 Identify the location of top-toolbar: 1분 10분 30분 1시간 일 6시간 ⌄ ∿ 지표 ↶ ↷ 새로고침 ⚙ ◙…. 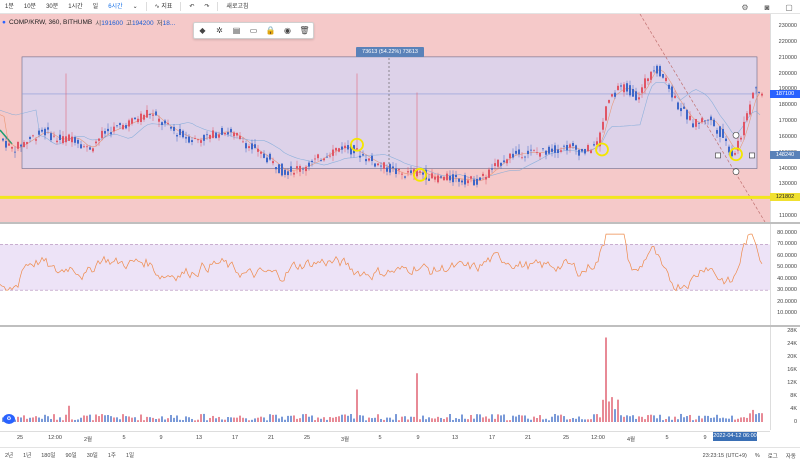
(400, 7).